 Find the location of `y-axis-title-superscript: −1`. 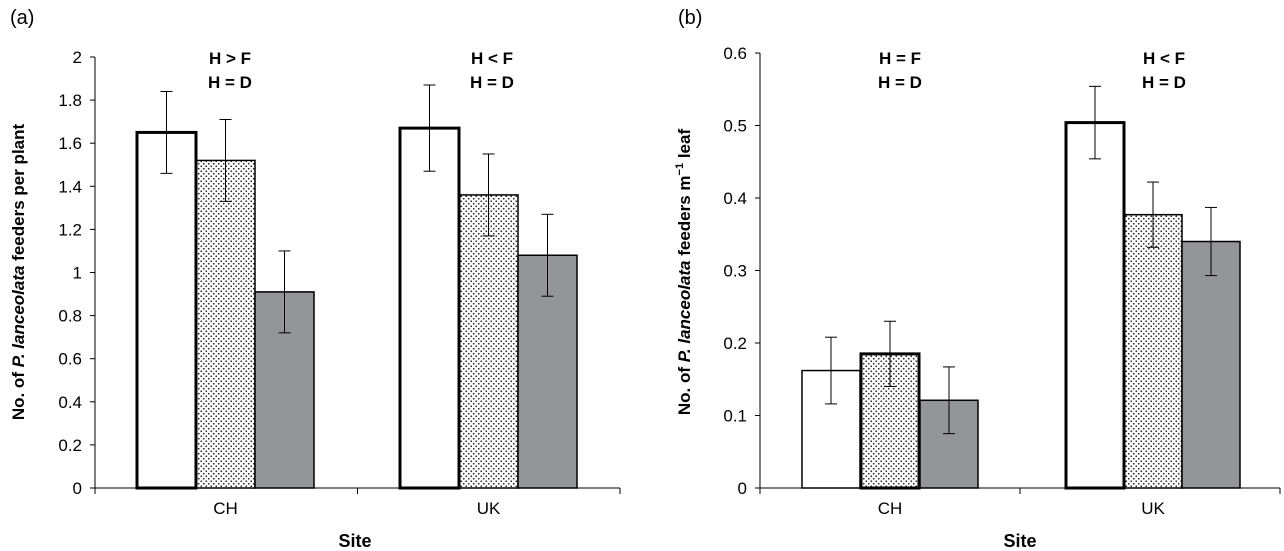

y-axis-title-superscript: −1 is located at coordinates (680, 169).